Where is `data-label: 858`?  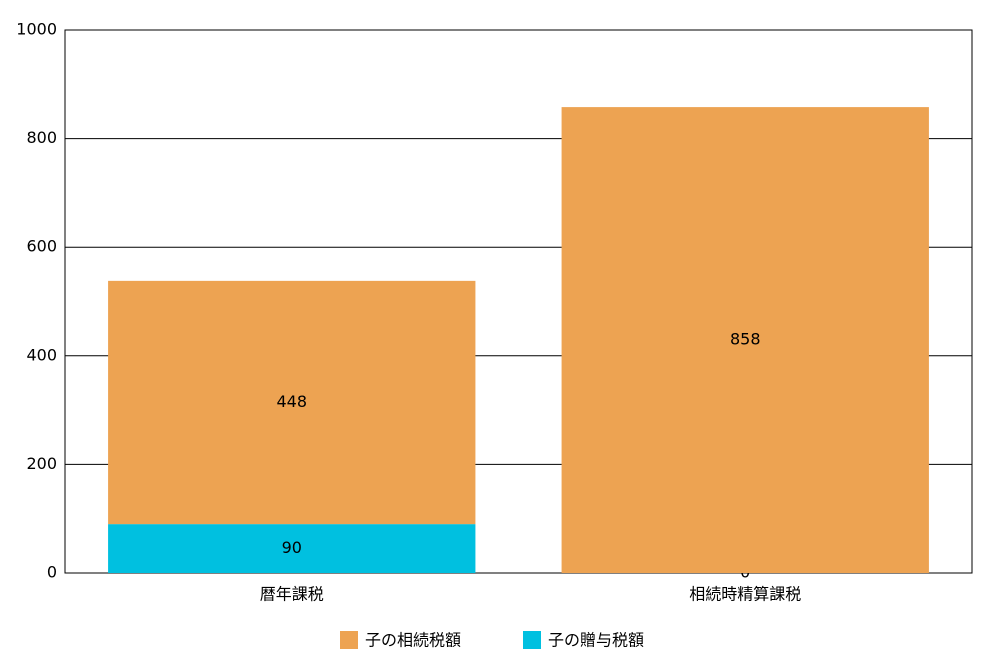
data-label: 858 is located at coordinates (745, 339).